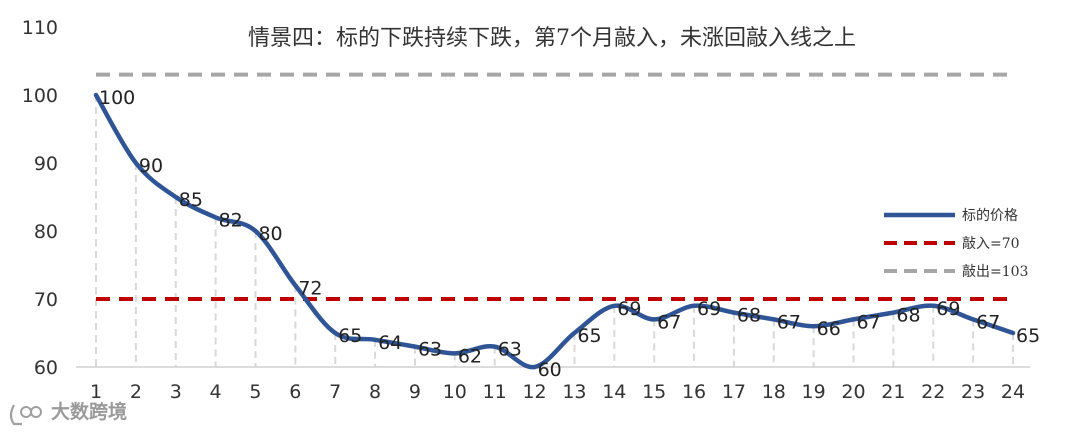  I want to click on data-label: 72, so click(310, 288).